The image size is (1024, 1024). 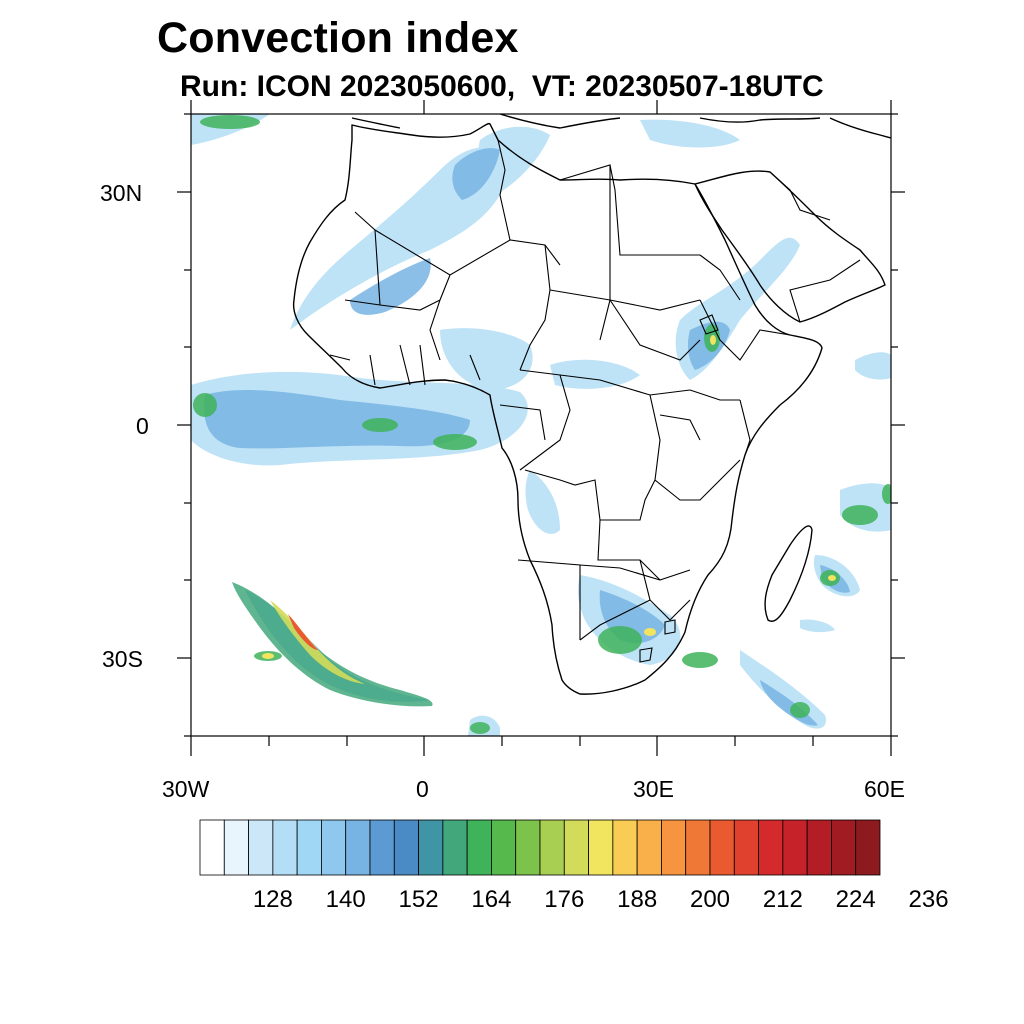 What do you see at coordinates (782, 899) in the screenshot?
I see `colorbar-label: 212` at bounding box center [782, 899].